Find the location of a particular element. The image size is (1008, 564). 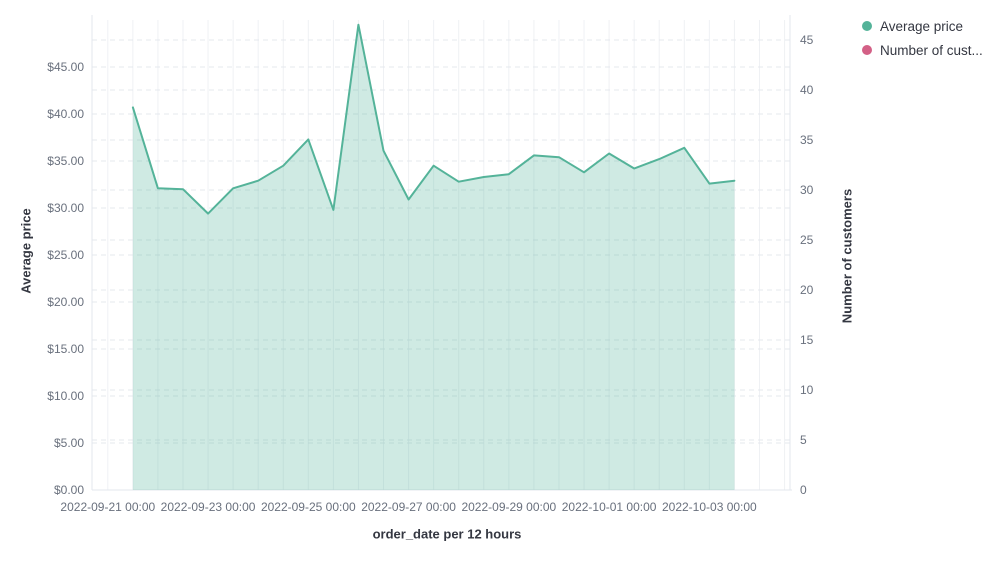

right-axis-tick-label: 10 is located at coordinates (807, 390).